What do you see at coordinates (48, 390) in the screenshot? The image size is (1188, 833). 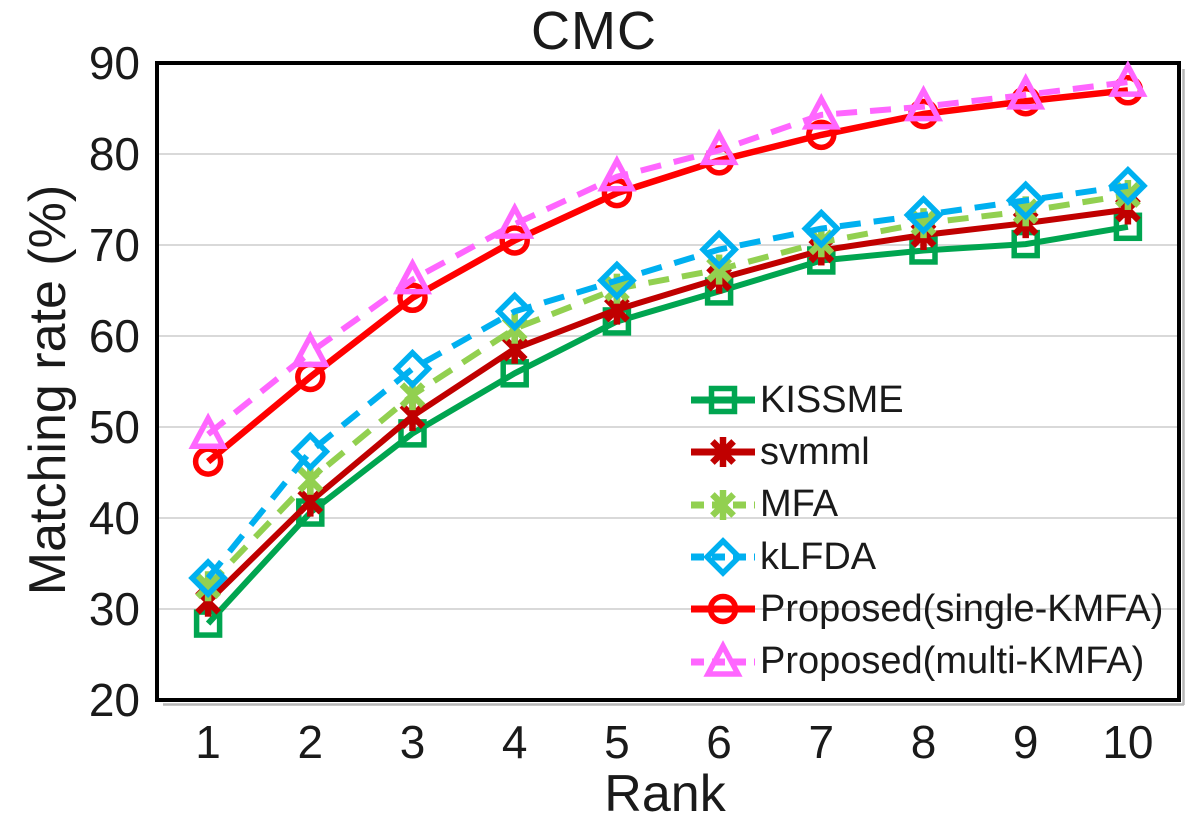 I see `y-axis-label: Matching rate (%)` at bounding box center [48, 390].